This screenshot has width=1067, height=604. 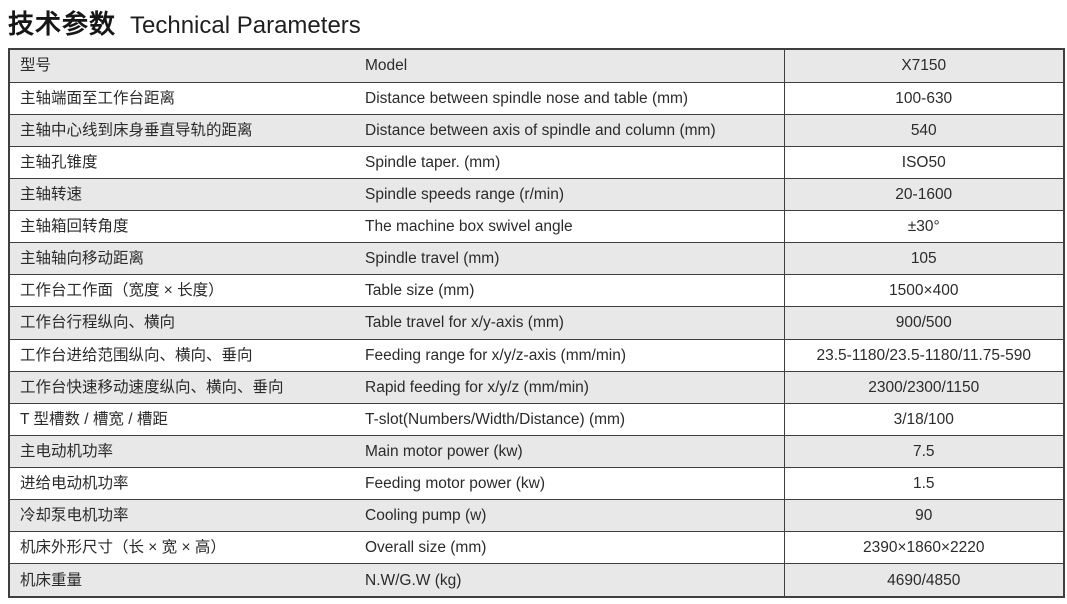 I want to click on param-name-zh: 主轴孔锥度, so click(x=183, y=162).